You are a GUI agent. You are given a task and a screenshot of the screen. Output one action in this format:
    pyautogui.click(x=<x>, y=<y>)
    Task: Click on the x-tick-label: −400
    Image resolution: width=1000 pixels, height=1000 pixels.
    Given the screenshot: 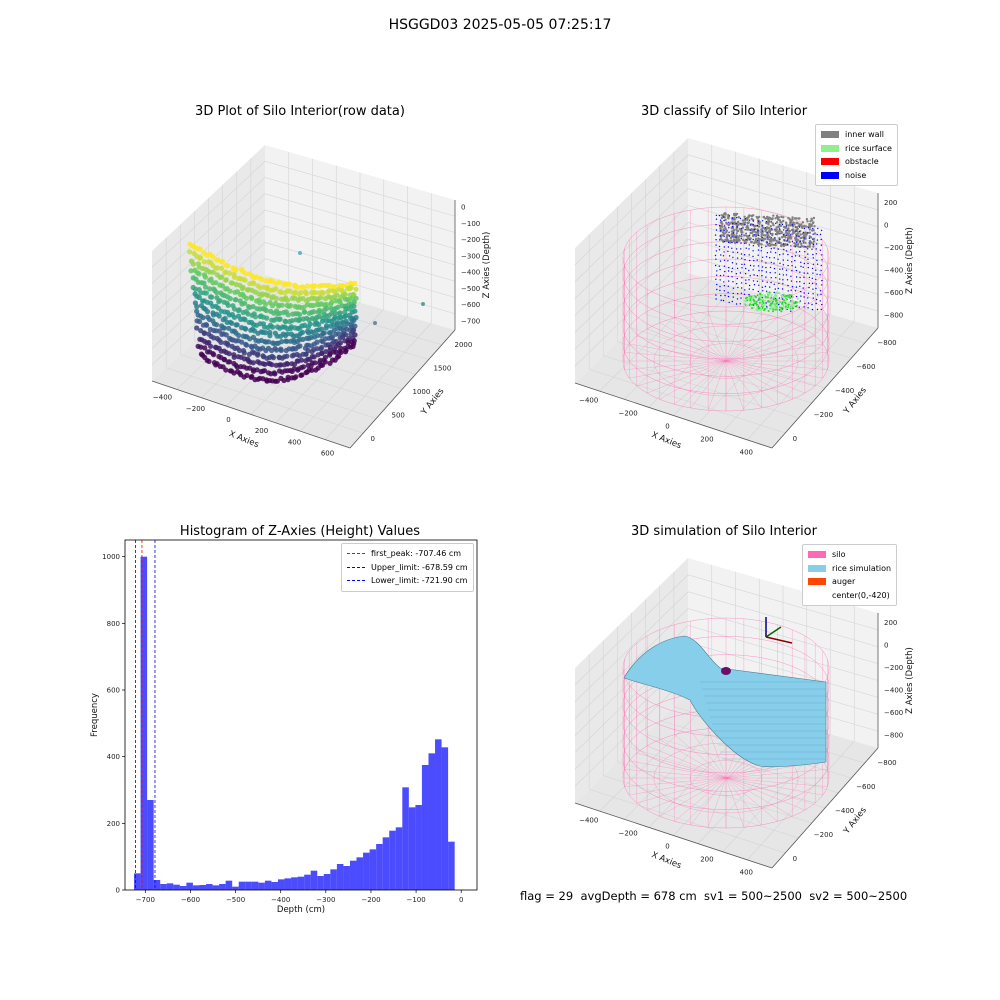 What is the action you would take?
    pyautogui.click(x=162, y=398)
    